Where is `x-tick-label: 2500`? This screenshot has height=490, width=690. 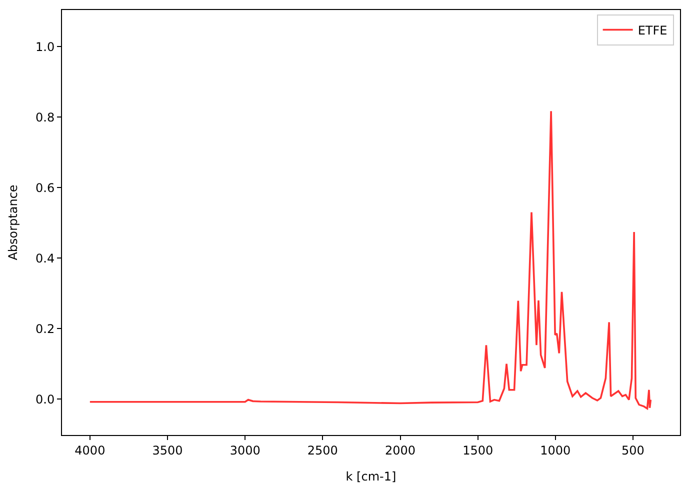 x-tick-label: 2500 is located at coordinates (322, 450).